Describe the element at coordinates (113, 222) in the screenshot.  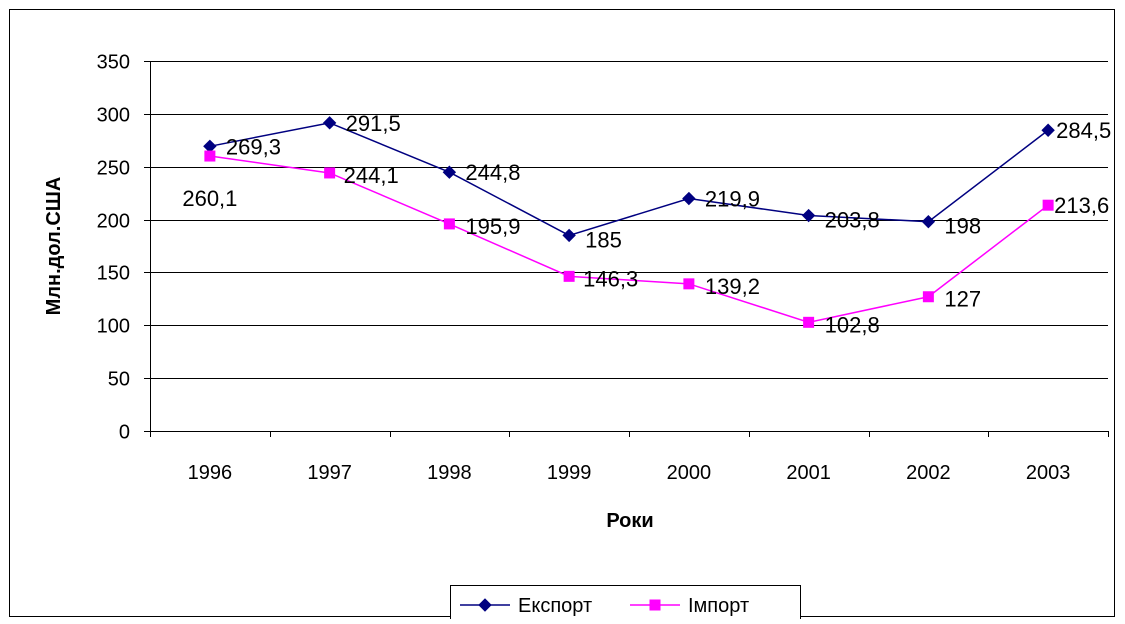
I see `y-tick-label: 200` at that location.